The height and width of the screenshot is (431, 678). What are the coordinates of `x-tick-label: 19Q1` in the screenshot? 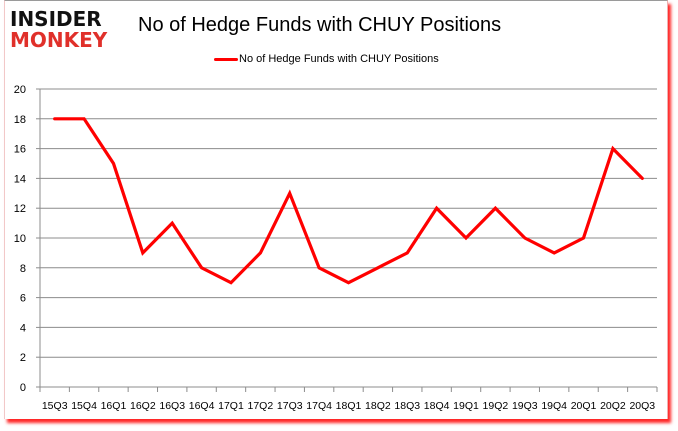 It's located at (466, 406).